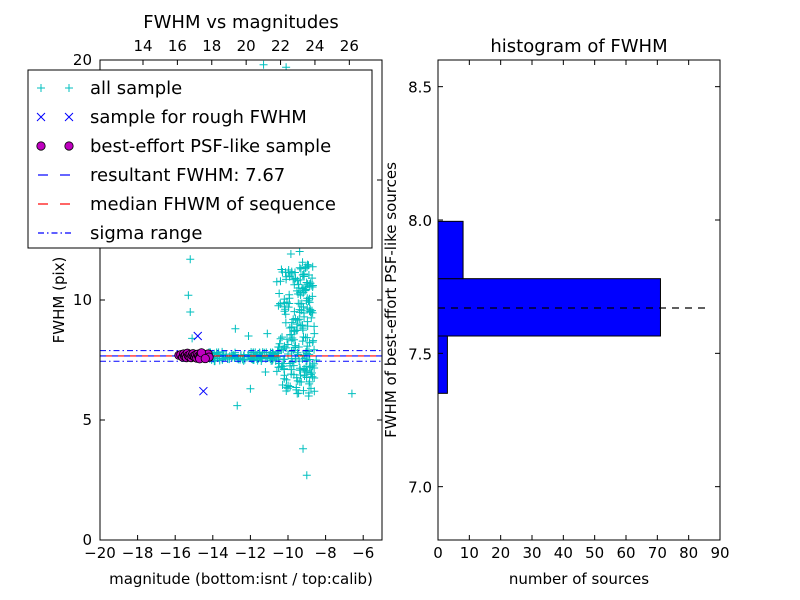 The image size is (800, 600). Describe the element at coordinates (469, 553) in the screenshot. I see `x-tick-label: 10` at that location.